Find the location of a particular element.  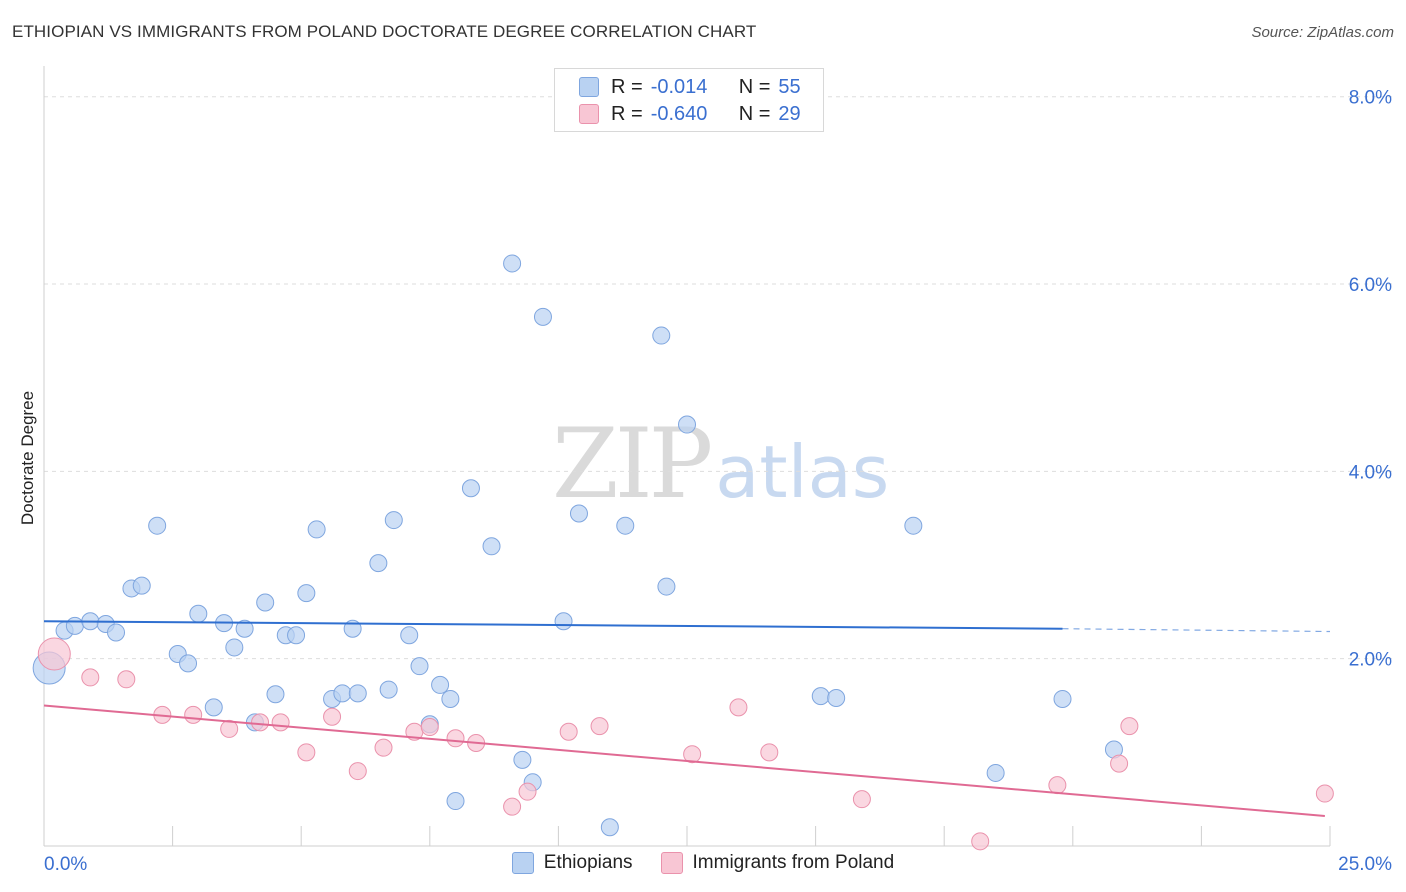

series-legend: Ethiopians Immigrants from Poland is located at coordinates (703, 863).